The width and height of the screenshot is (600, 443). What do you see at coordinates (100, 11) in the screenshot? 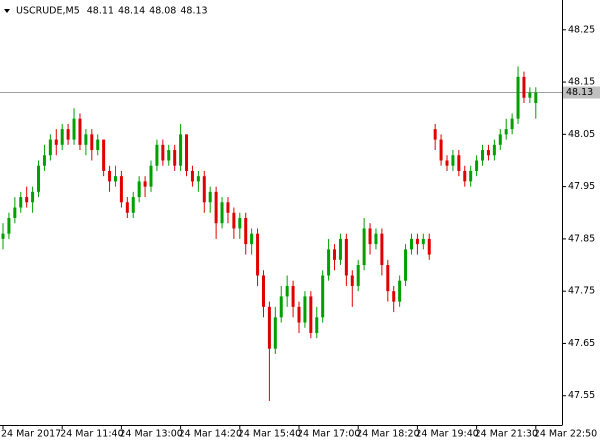
I see `header-value: 48.11` at bounding box center [100, 11].